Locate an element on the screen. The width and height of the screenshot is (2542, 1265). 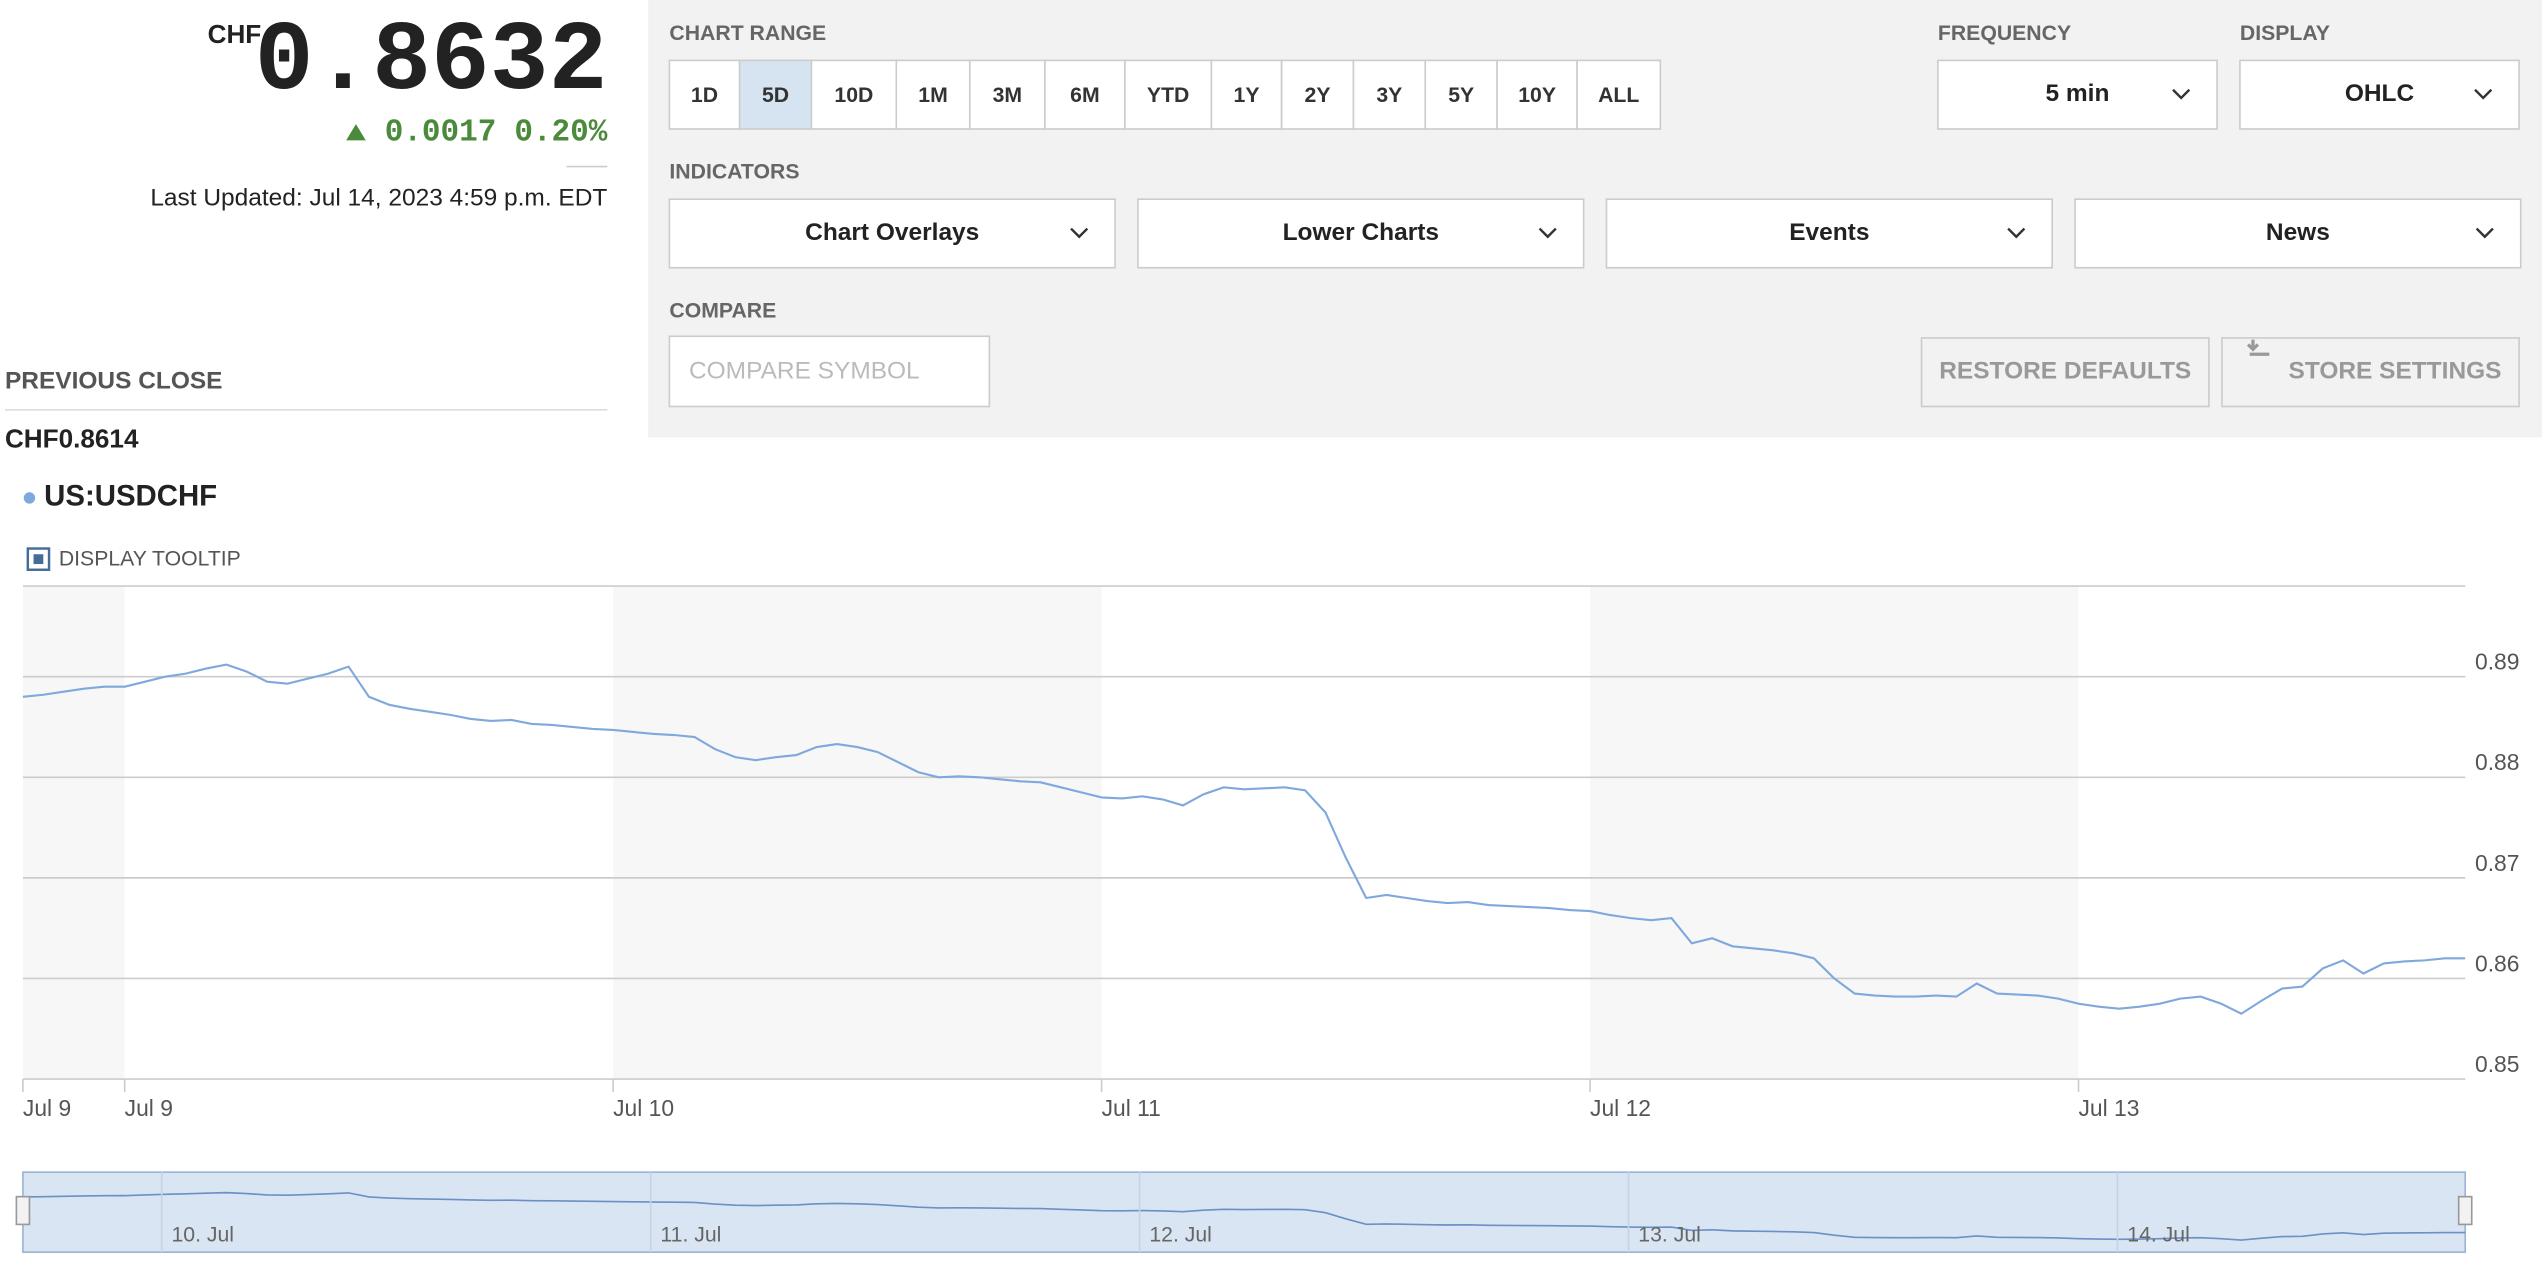
navigator-label: 10. Jul is located at coordinates (202, 1234).